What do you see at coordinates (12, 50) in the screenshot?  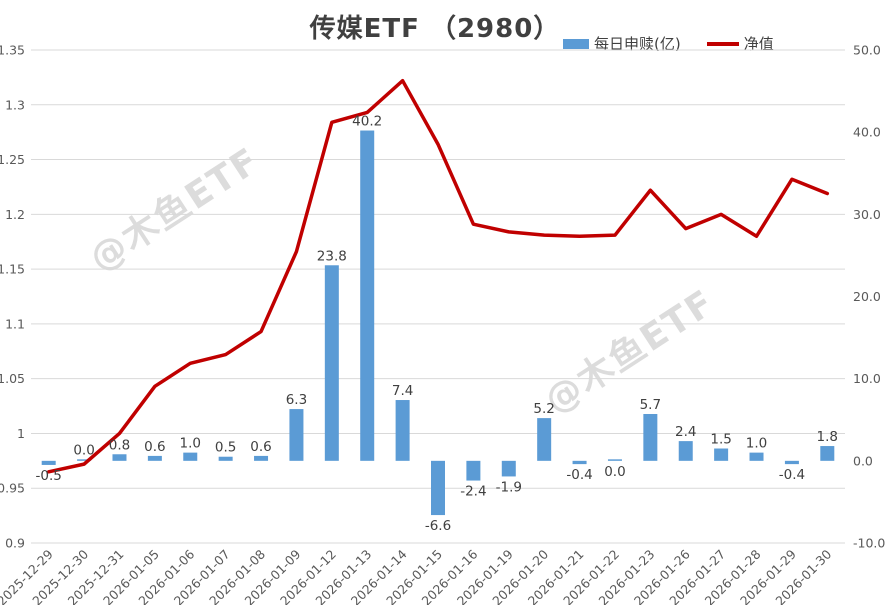 I see `left-axis-tick-label: 1.35` at bounding box center [12, 50].